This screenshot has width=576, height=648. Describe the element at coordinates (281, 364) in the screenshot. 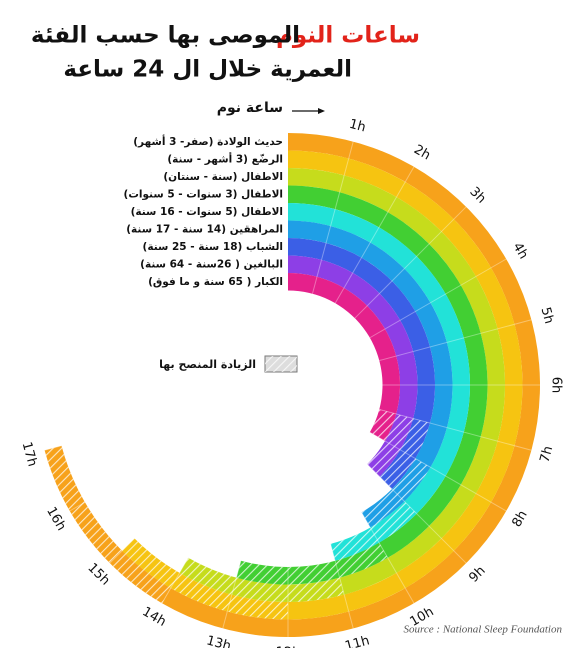

I see `hatch-swatch-pattern` at that location.